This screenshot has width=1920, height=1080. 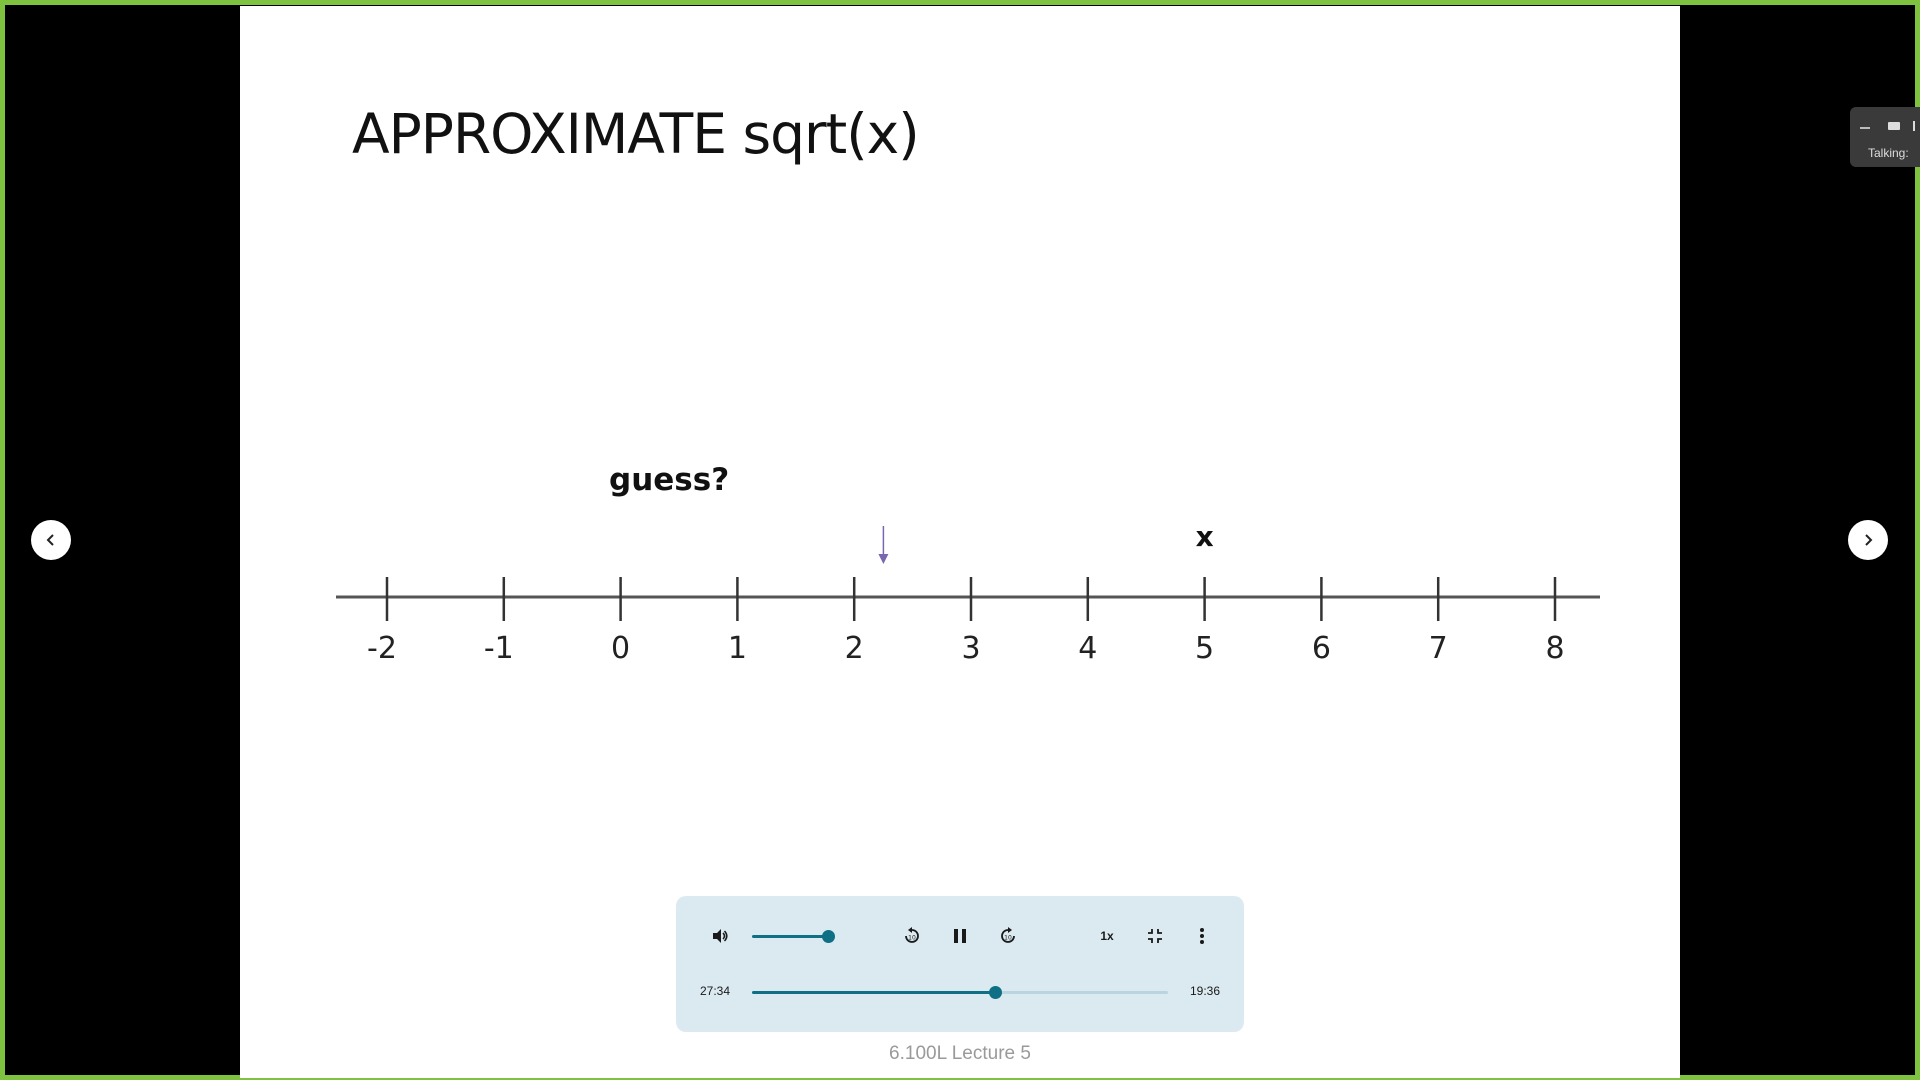 I want to click on video-icon, so click(x=1894, y=126).